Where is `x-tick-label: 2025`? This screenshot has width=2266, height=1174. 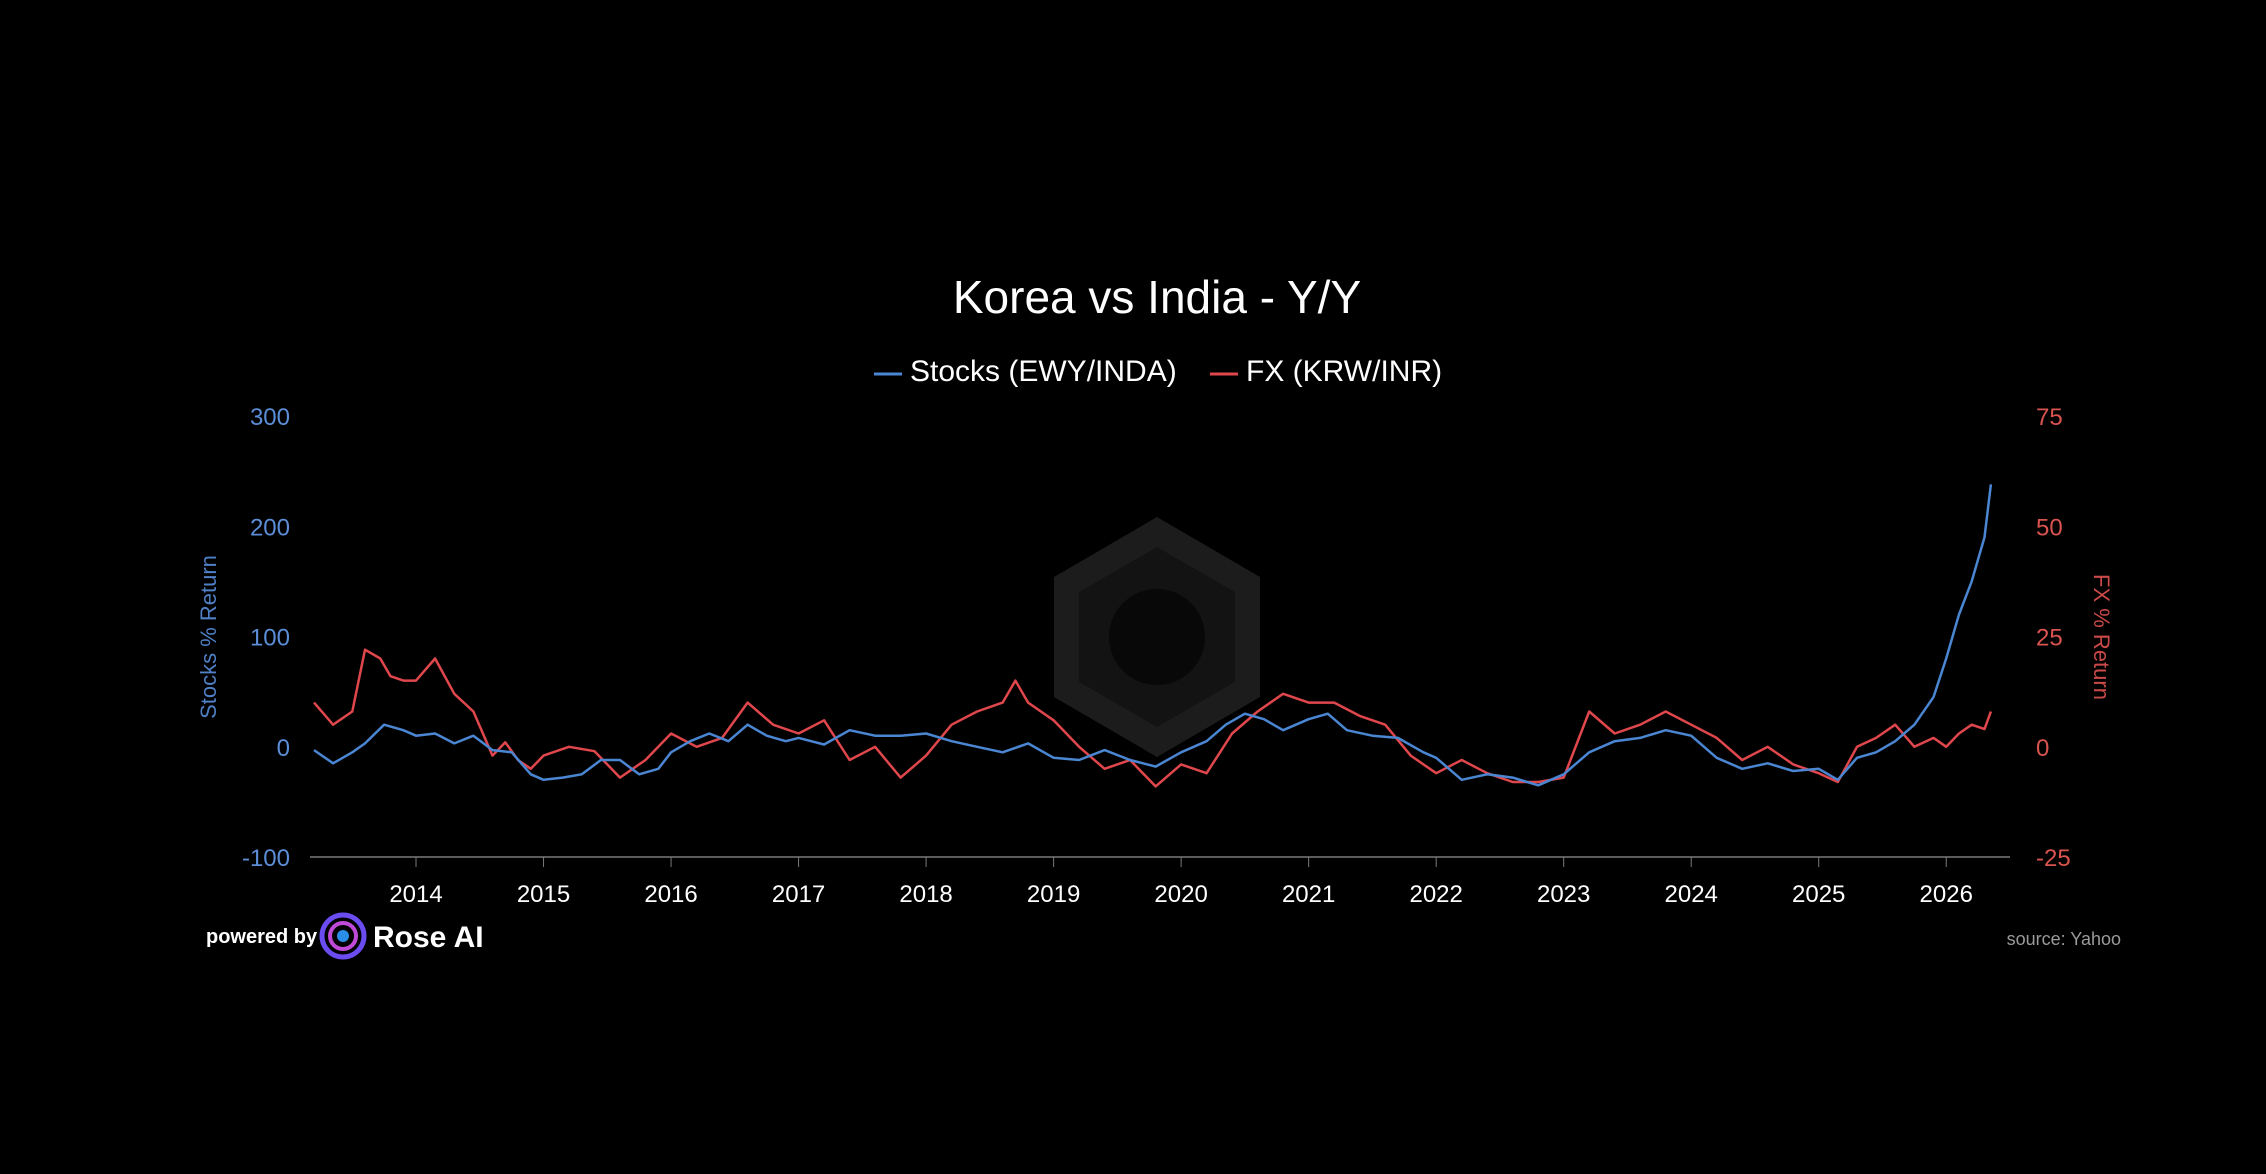
x-tick-label: 2025 is located at coordinates (1818, 894).